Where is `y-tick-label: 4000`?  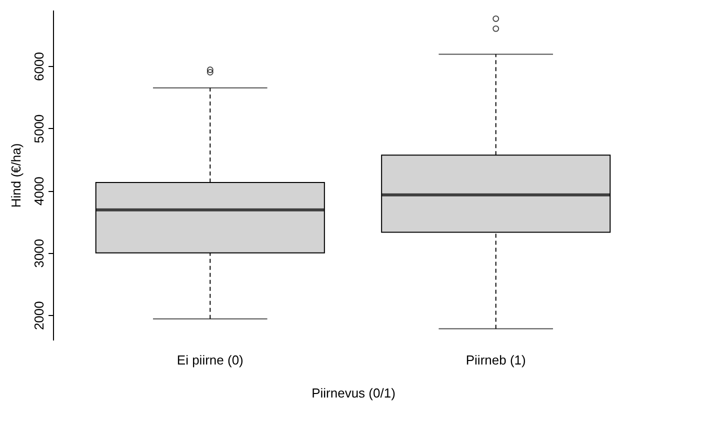
y-tick-label: 4000 is located at coordinates (39, 191).